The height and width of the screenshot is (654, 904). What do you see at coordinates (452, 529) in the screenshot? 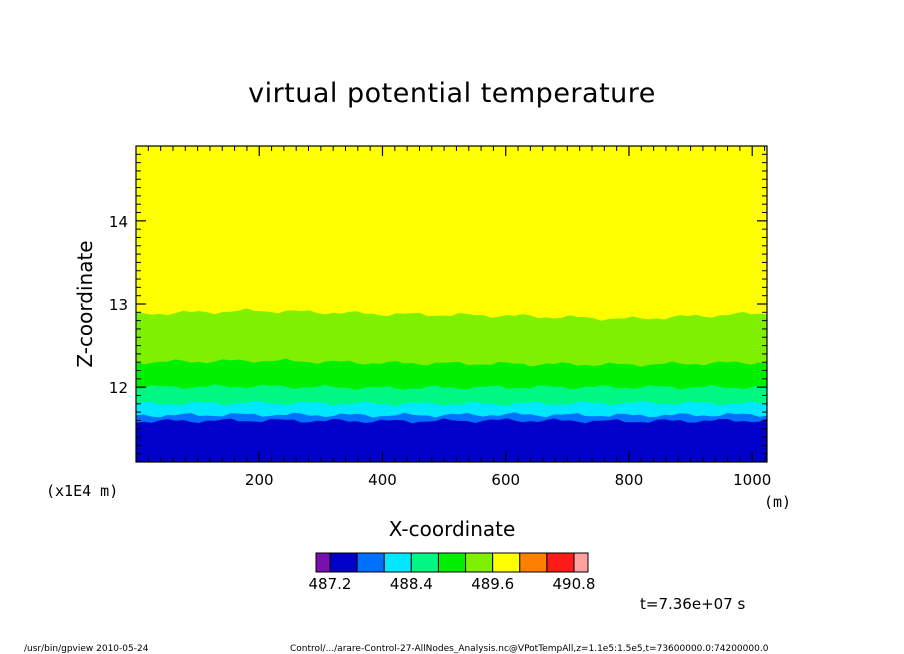
I see `x-axis-label: X-coordinate` at bounding box center [452, 529].